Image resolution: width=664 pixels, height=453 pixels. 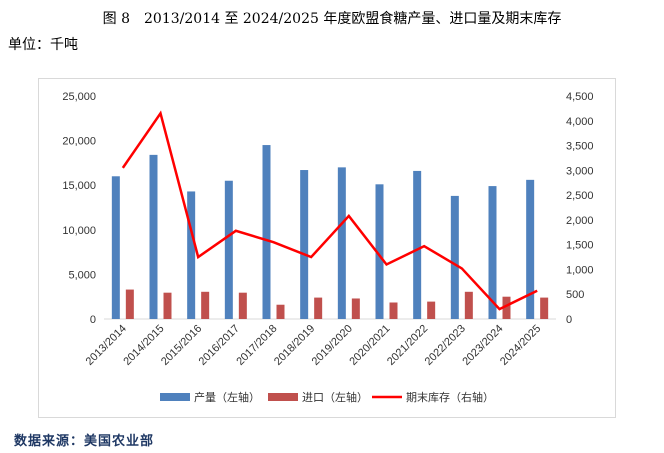 What do you see at coordinates (580, 221) in the screenshot?
I see `right-axis-tick-label: 2,000` at bounding box center [580, 221].